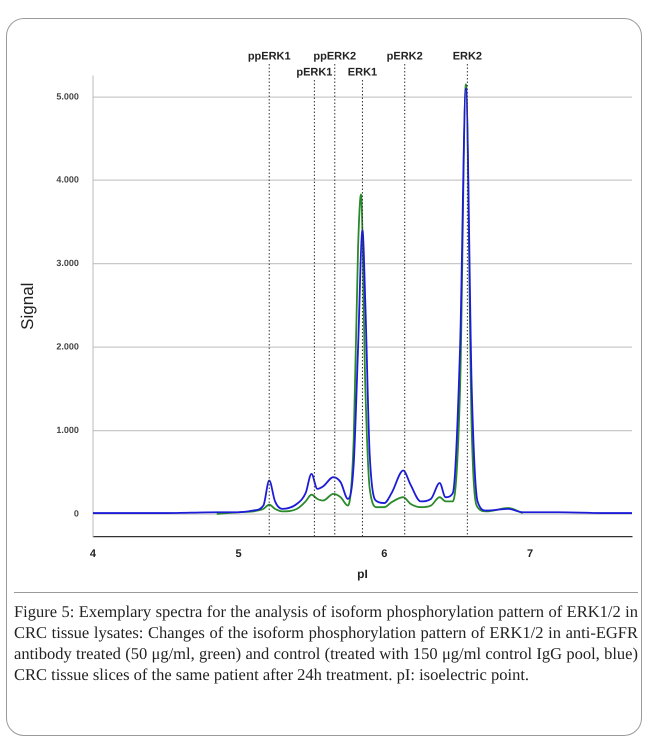  What do you see at coordinates (363, 72) in the screenshot?
I see `ref-line-label: ERK1` at bounding box center [363, 72].